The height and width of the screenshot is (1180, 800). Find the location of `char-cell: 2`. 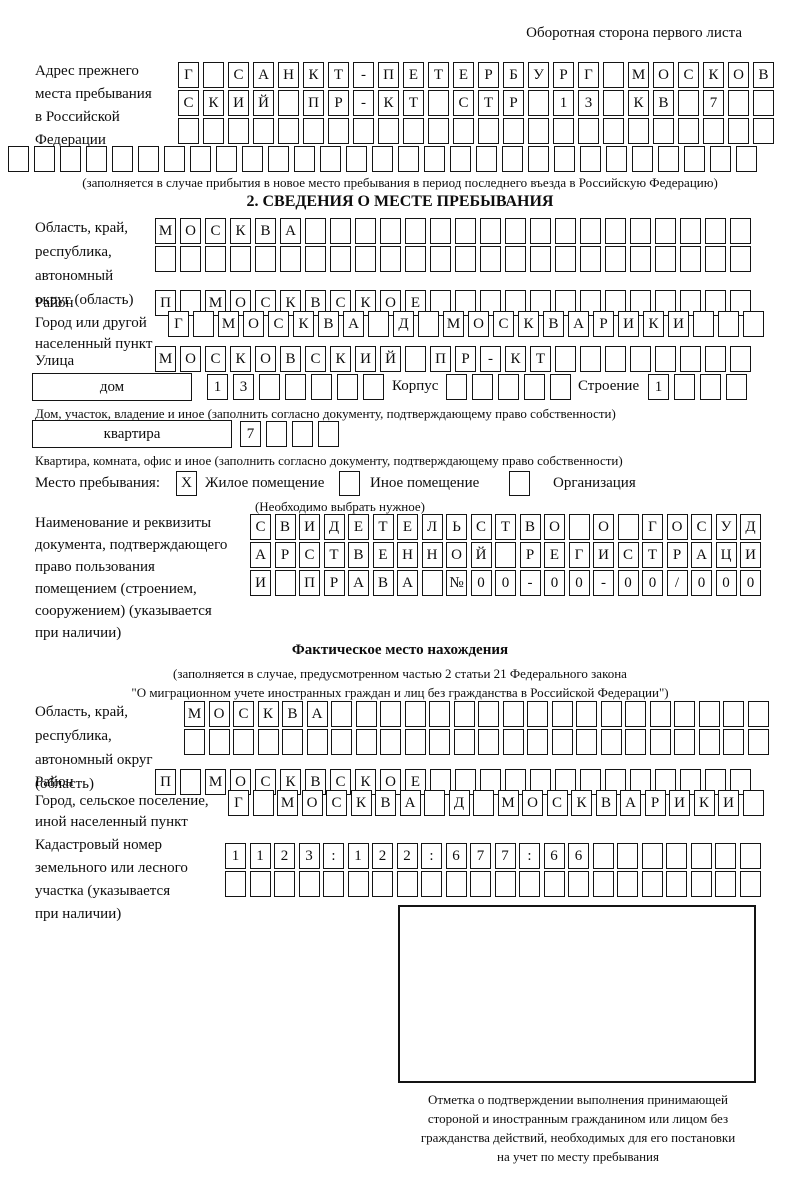

char-cell: 2 is located at coordinates (382, 856).